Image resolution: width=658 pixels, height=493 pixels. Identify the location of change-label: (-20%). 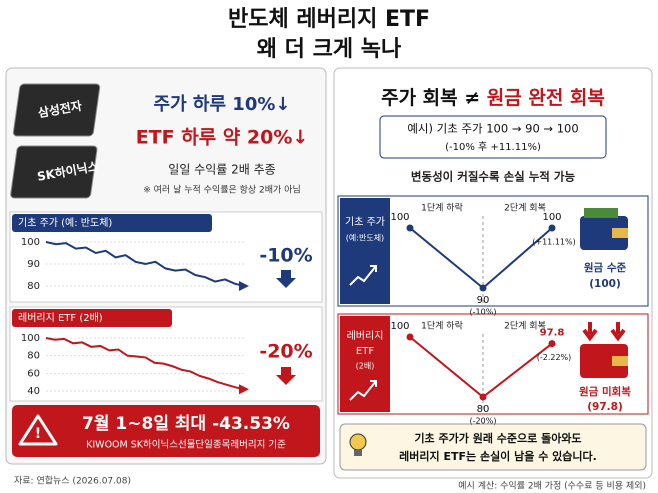
(483, 421).